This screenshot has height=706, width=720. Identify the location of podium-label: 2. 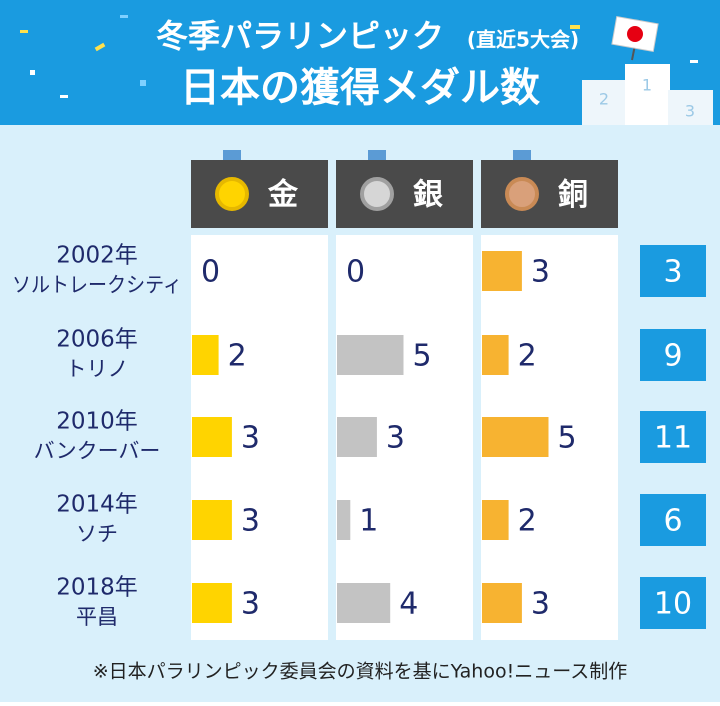
(604, 99).